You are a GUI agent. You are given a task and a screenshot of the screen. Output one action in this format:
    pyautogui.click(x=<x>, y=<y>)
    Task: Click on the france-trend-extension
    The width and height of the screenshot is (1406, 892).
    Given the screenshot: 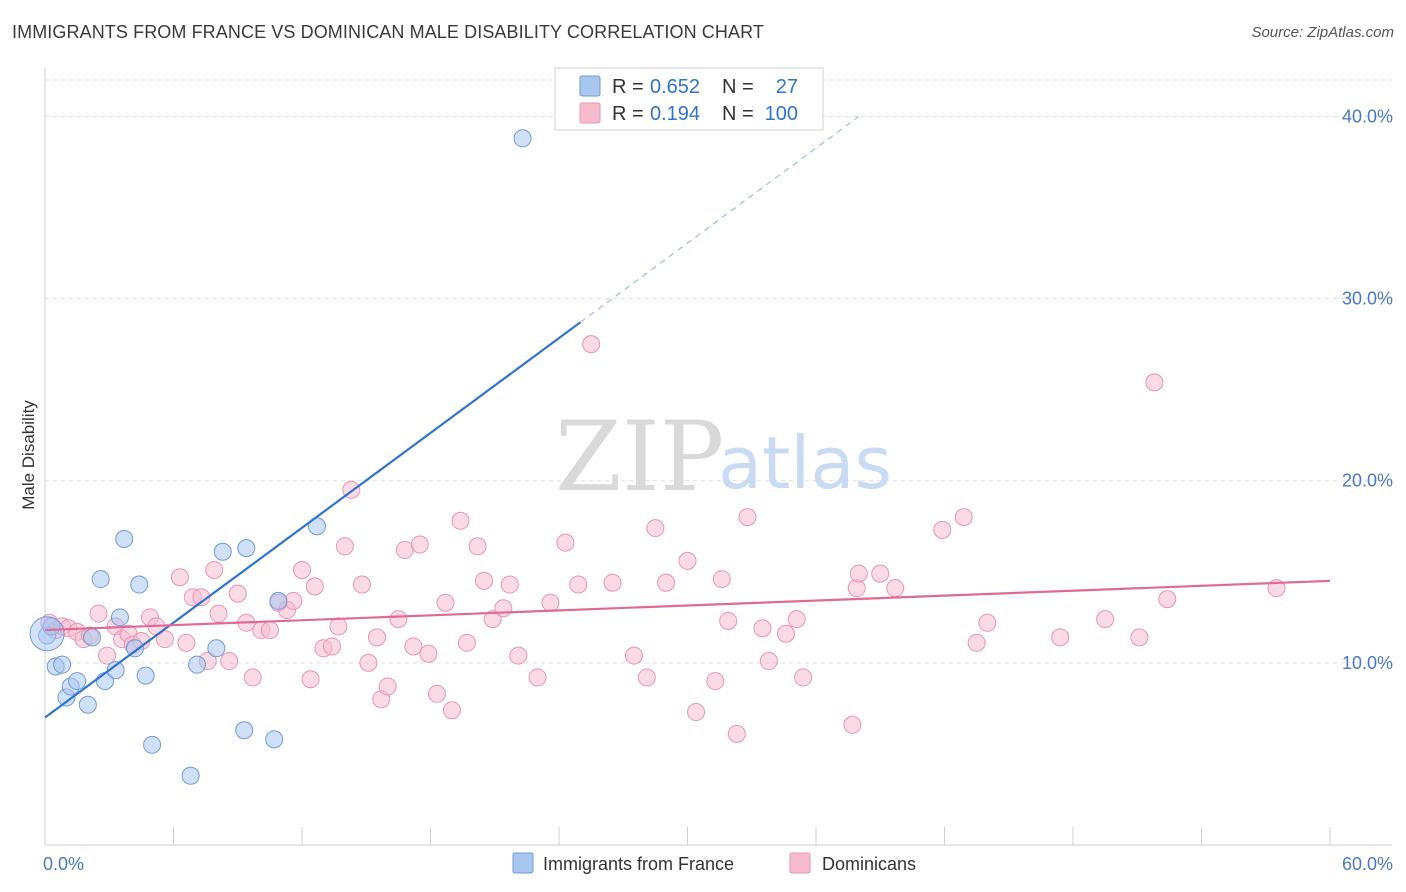 What is the action you would take?
    pyautogui.click(x=720, y=219)
    